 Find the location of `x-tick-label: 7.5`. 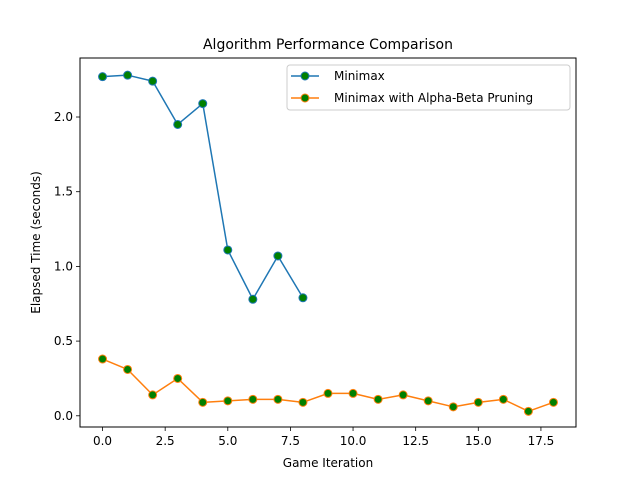

x-tick-label: 7.5 is located at coordinates (290, 441).